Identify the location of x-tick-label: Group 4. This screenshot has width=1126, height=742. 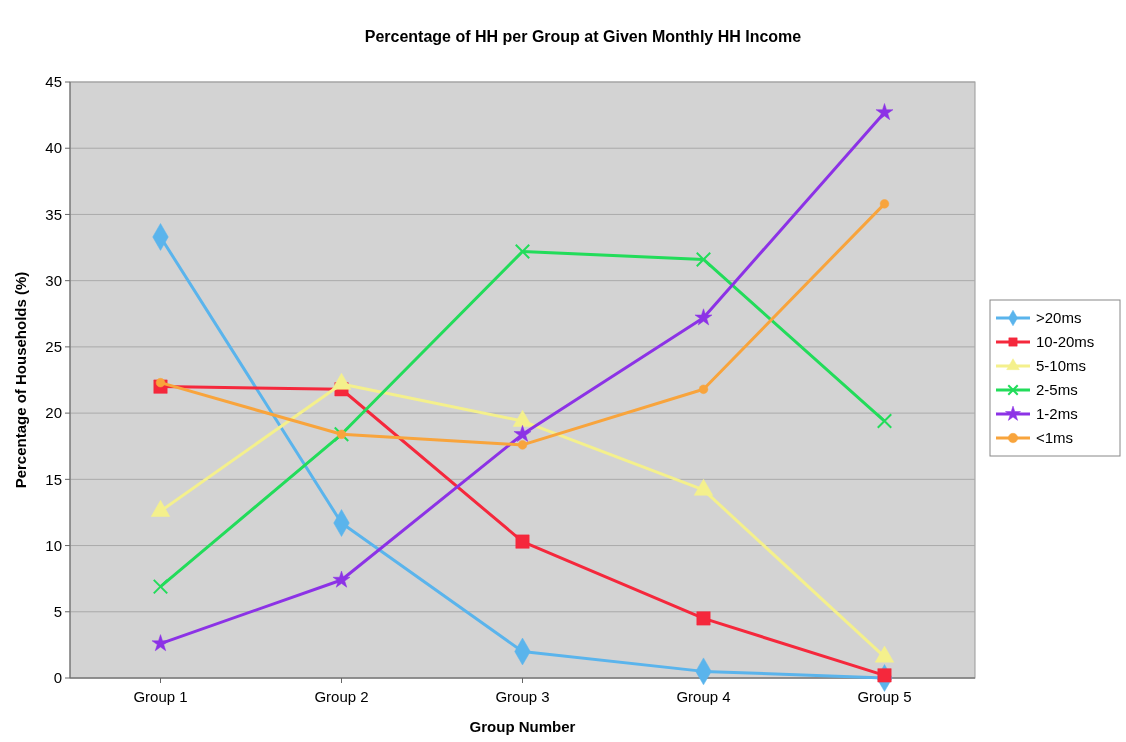
(703, 696).